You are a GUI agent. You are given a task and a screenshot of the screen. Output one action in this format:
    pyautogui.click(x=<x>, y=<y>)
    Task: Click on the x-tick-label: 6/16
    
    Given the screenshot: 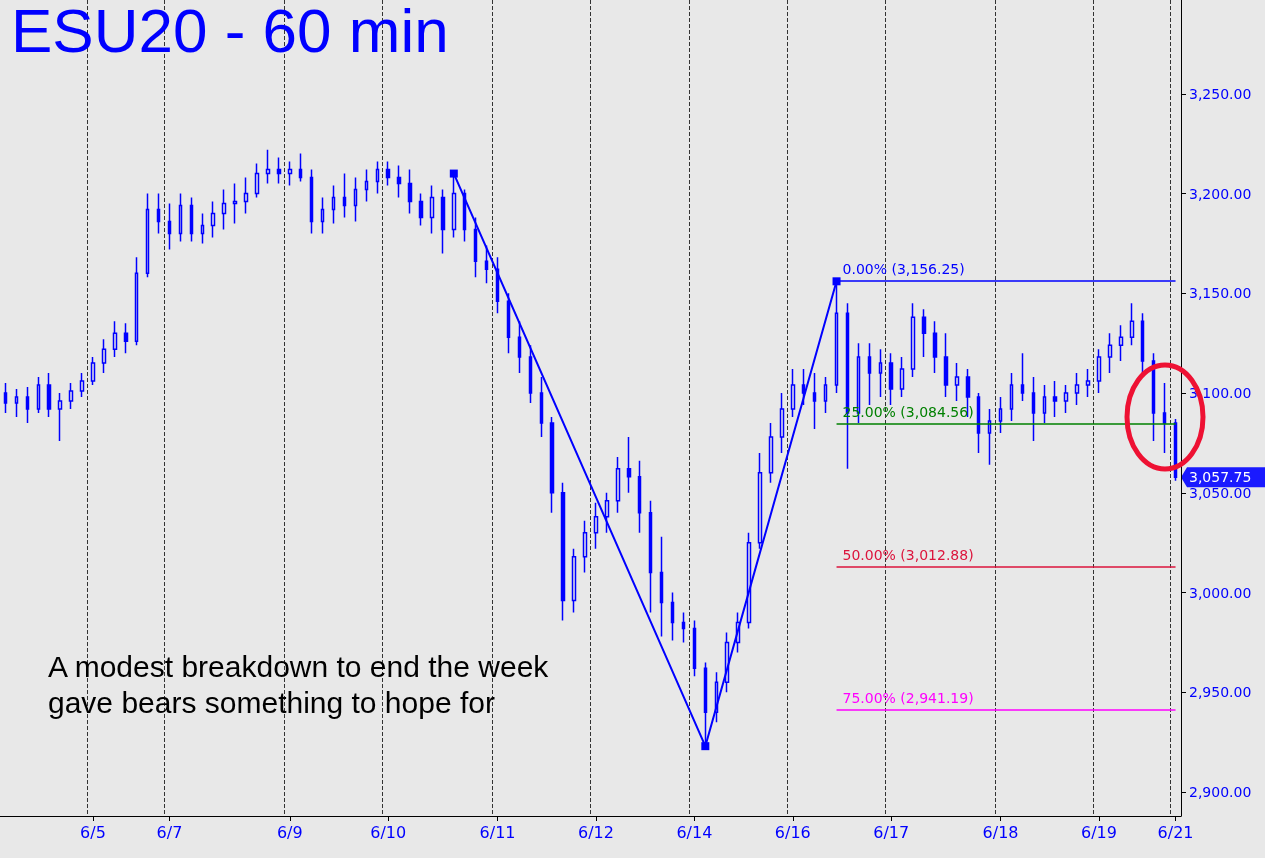 What is the action you would take?
    pyautogui.click(x=792, y=832)
    